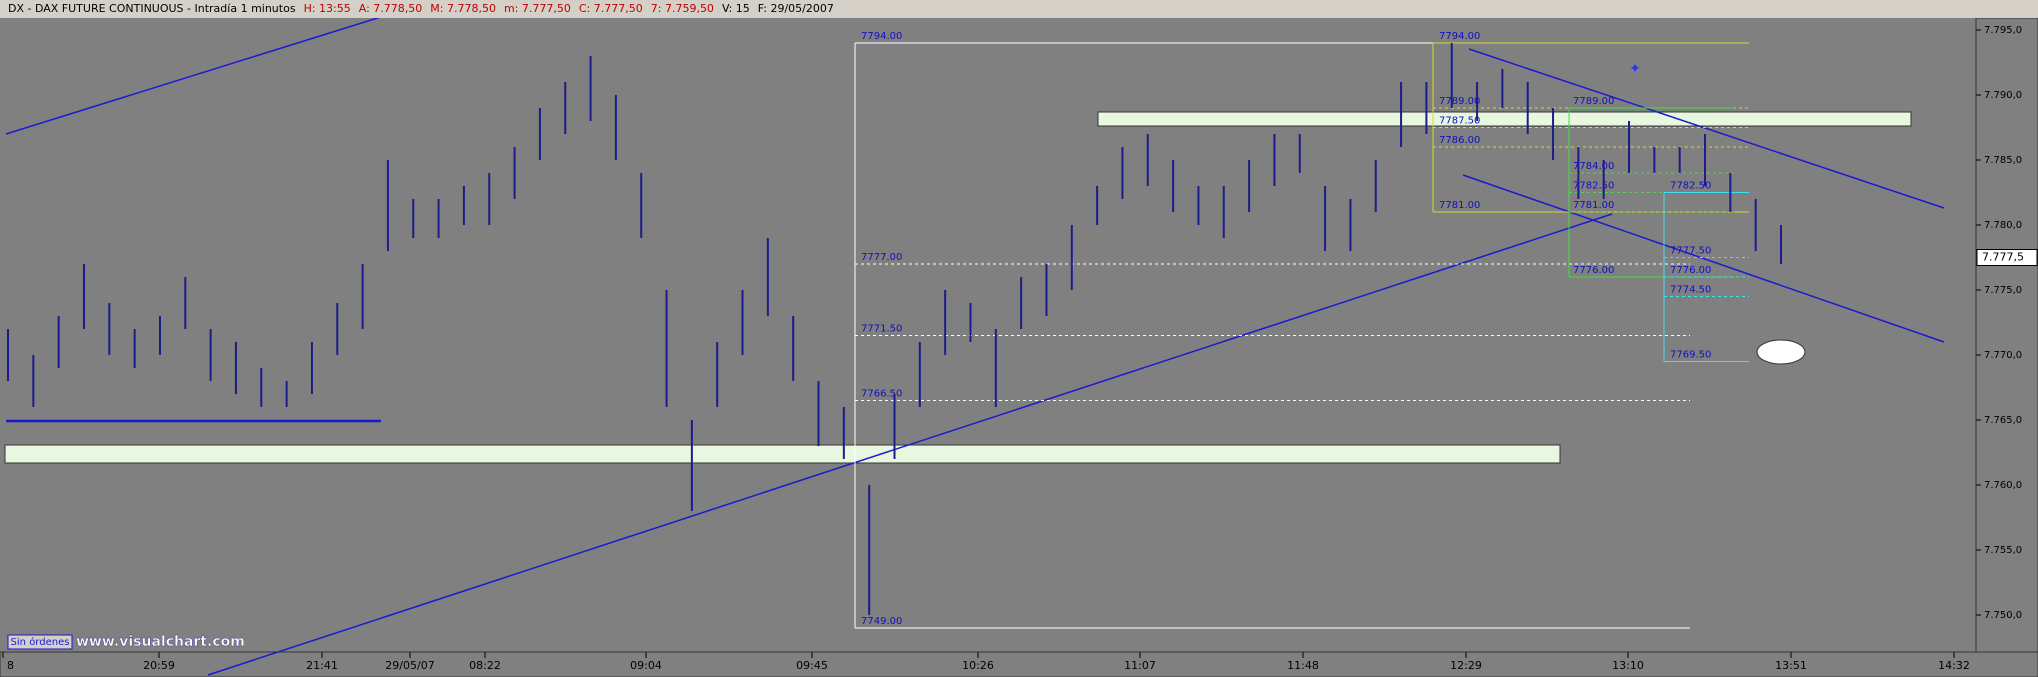  What do you see at coordinates (2003, 420) in the screenshot?
I see `price-label: 7.765,0` at bounding box center [2003, 420].